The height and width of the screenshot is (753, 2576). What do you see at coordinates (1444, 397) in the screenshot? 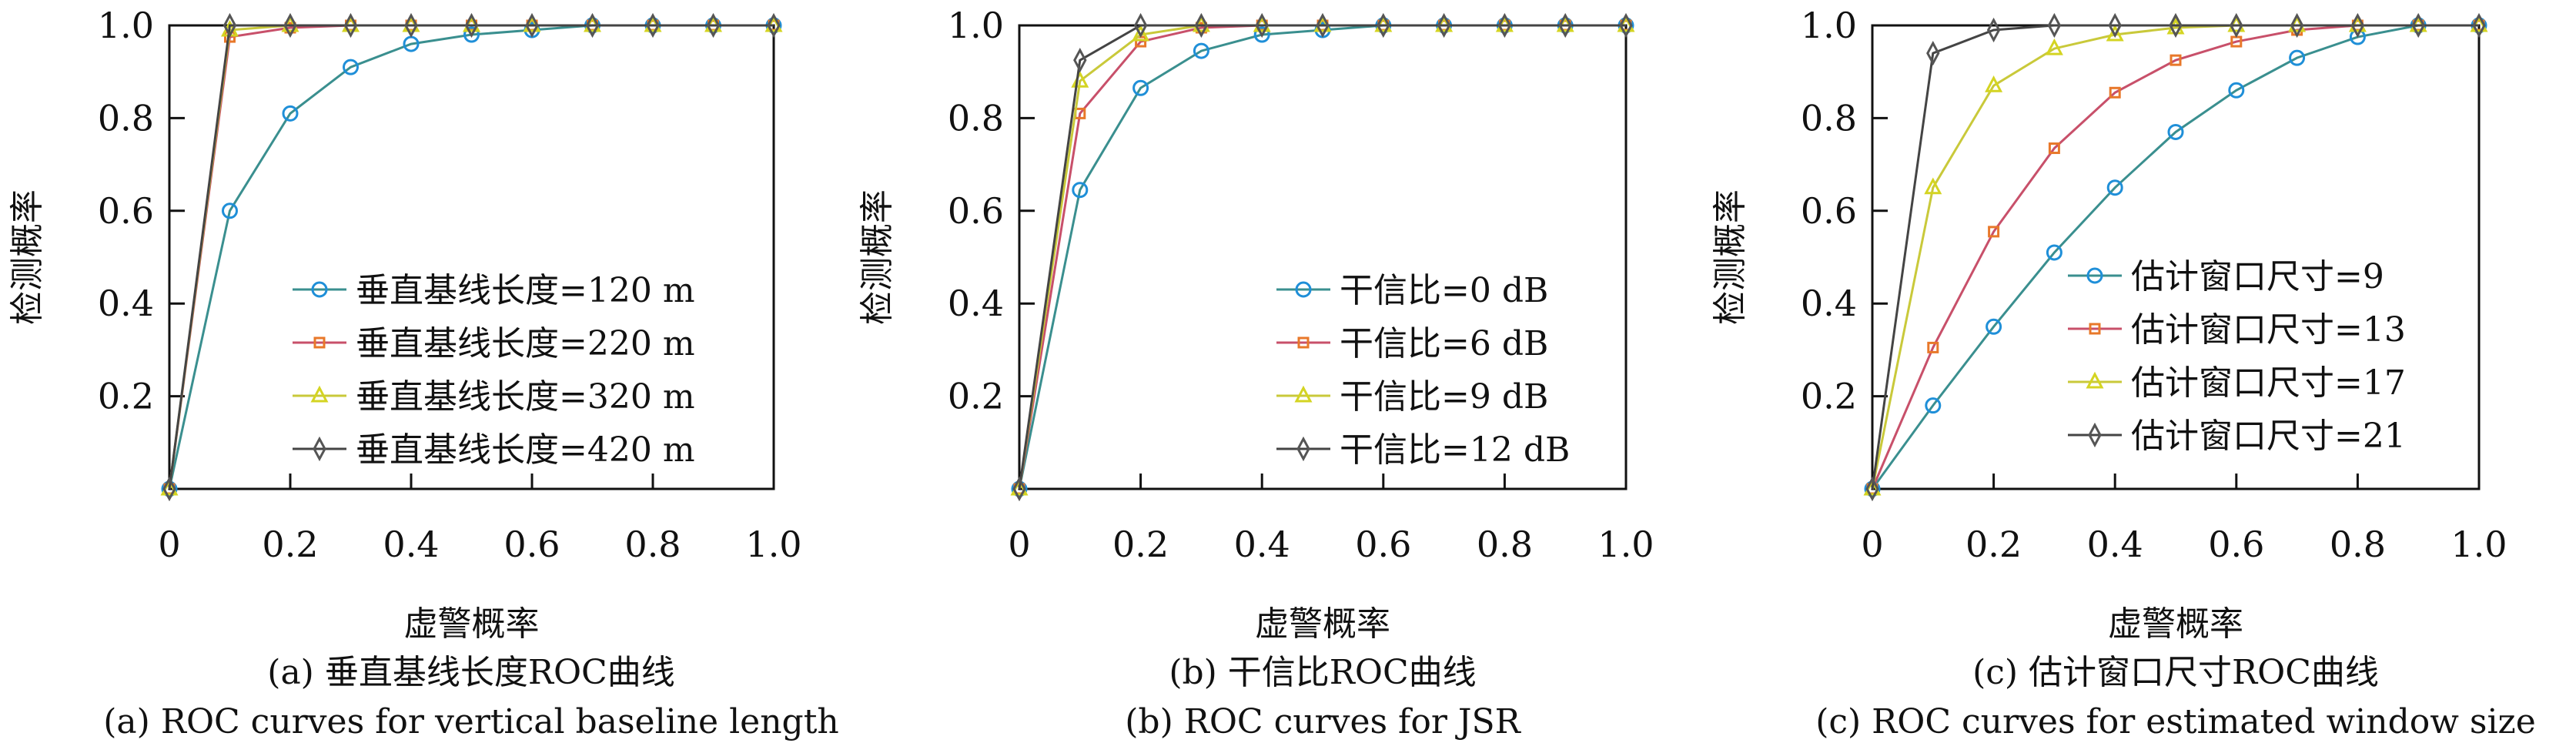
I see `legend-label: 干信比=9 dB` at bounding box center [1444, 397].